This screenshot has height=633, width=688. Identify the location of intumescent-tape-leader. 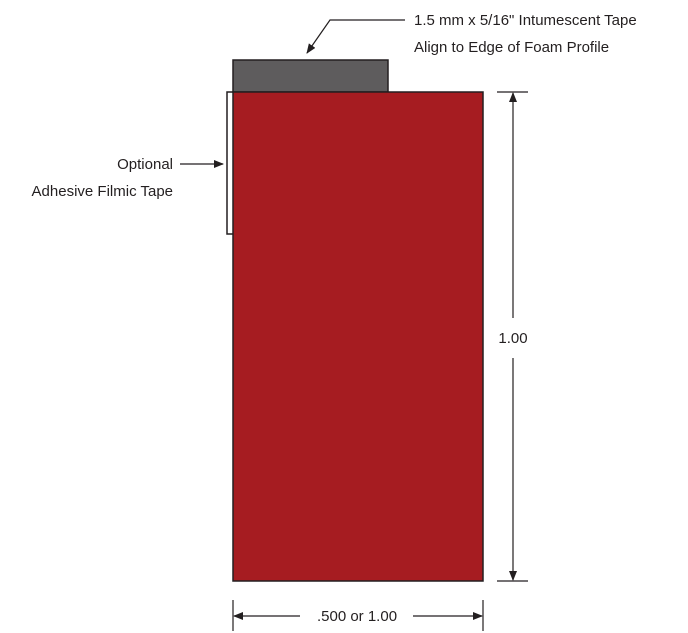
(355, 36).